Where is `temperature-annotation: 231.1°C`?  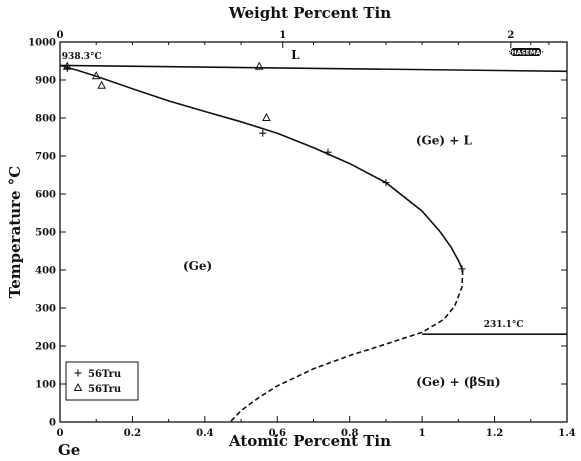 temperature-annotation: 231.1°C is located at coordinates (504, 325).